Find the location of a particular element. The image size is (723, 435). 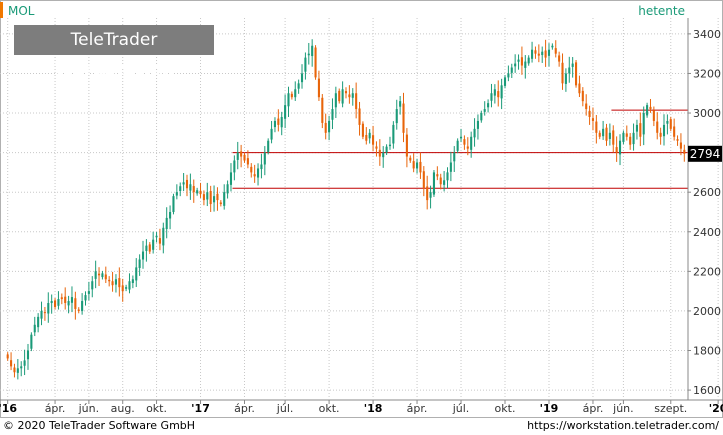

teletrader-logo: TeleTrader WorkStation is located at coordinates (114, 52).